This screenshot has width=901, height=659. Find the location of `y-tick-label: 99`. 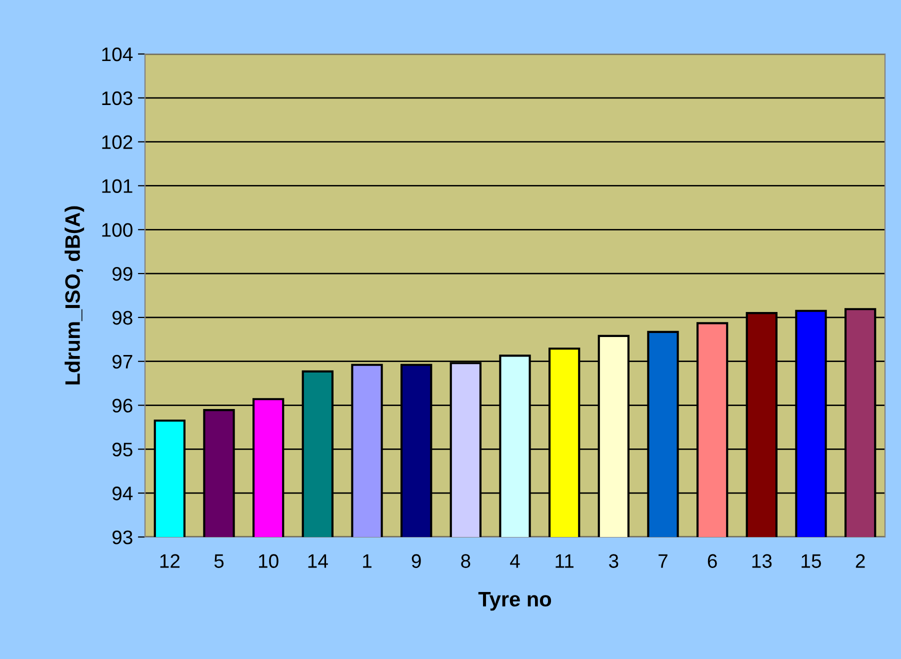

y-tick-label: 99 is located at coordinates (122, 274).